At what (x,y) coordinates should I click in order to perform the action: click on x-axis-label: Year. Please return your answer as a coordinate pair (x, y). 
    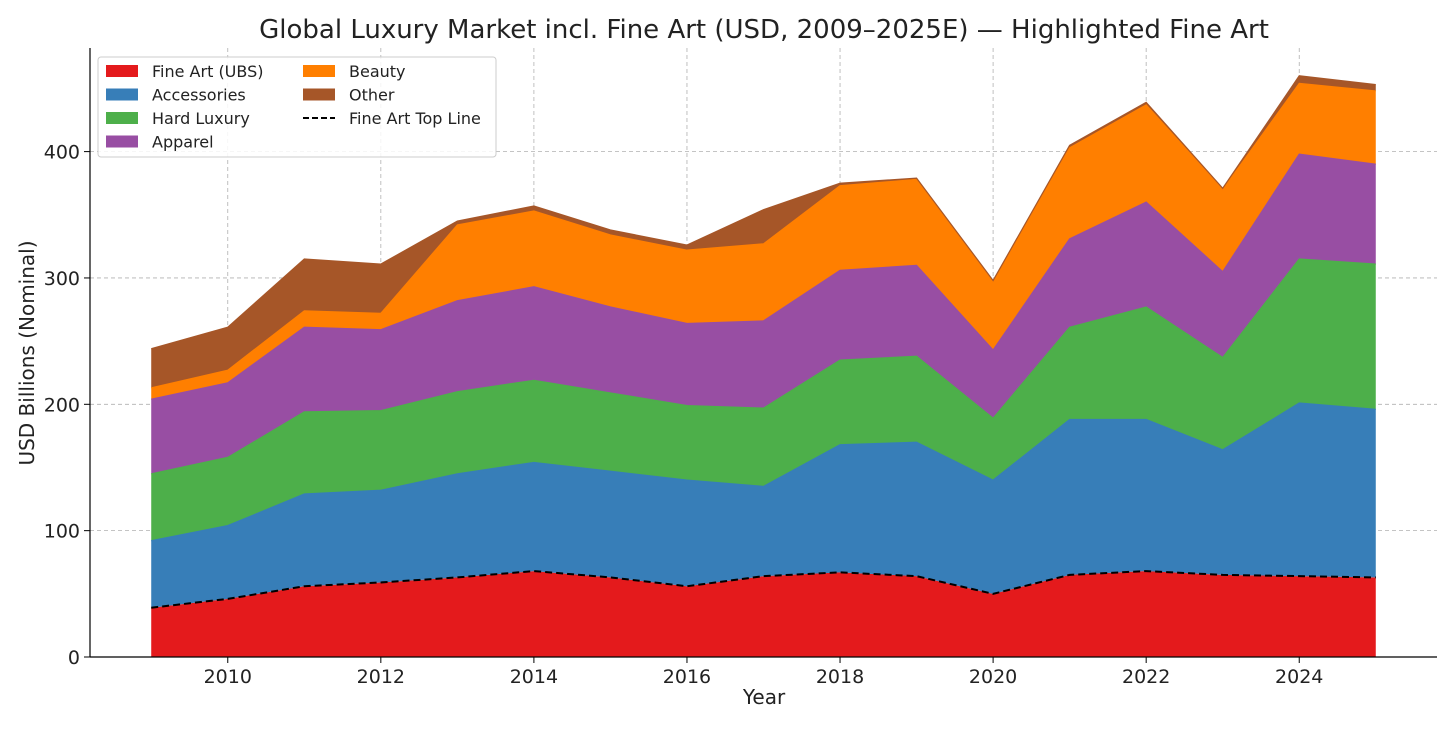
    Looking at the image, I should click on (764, 697).